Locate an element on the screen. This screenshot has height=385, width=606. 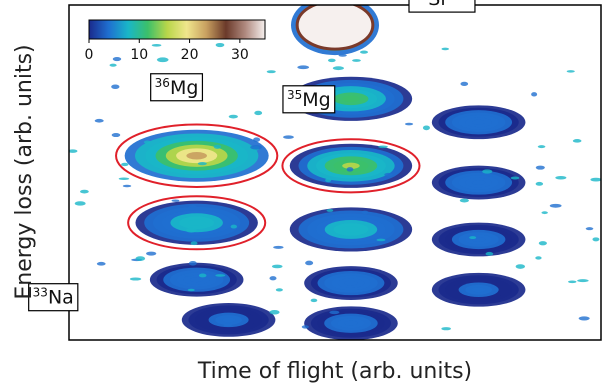
mass-number: 36 is located at coordinates (162, 83).